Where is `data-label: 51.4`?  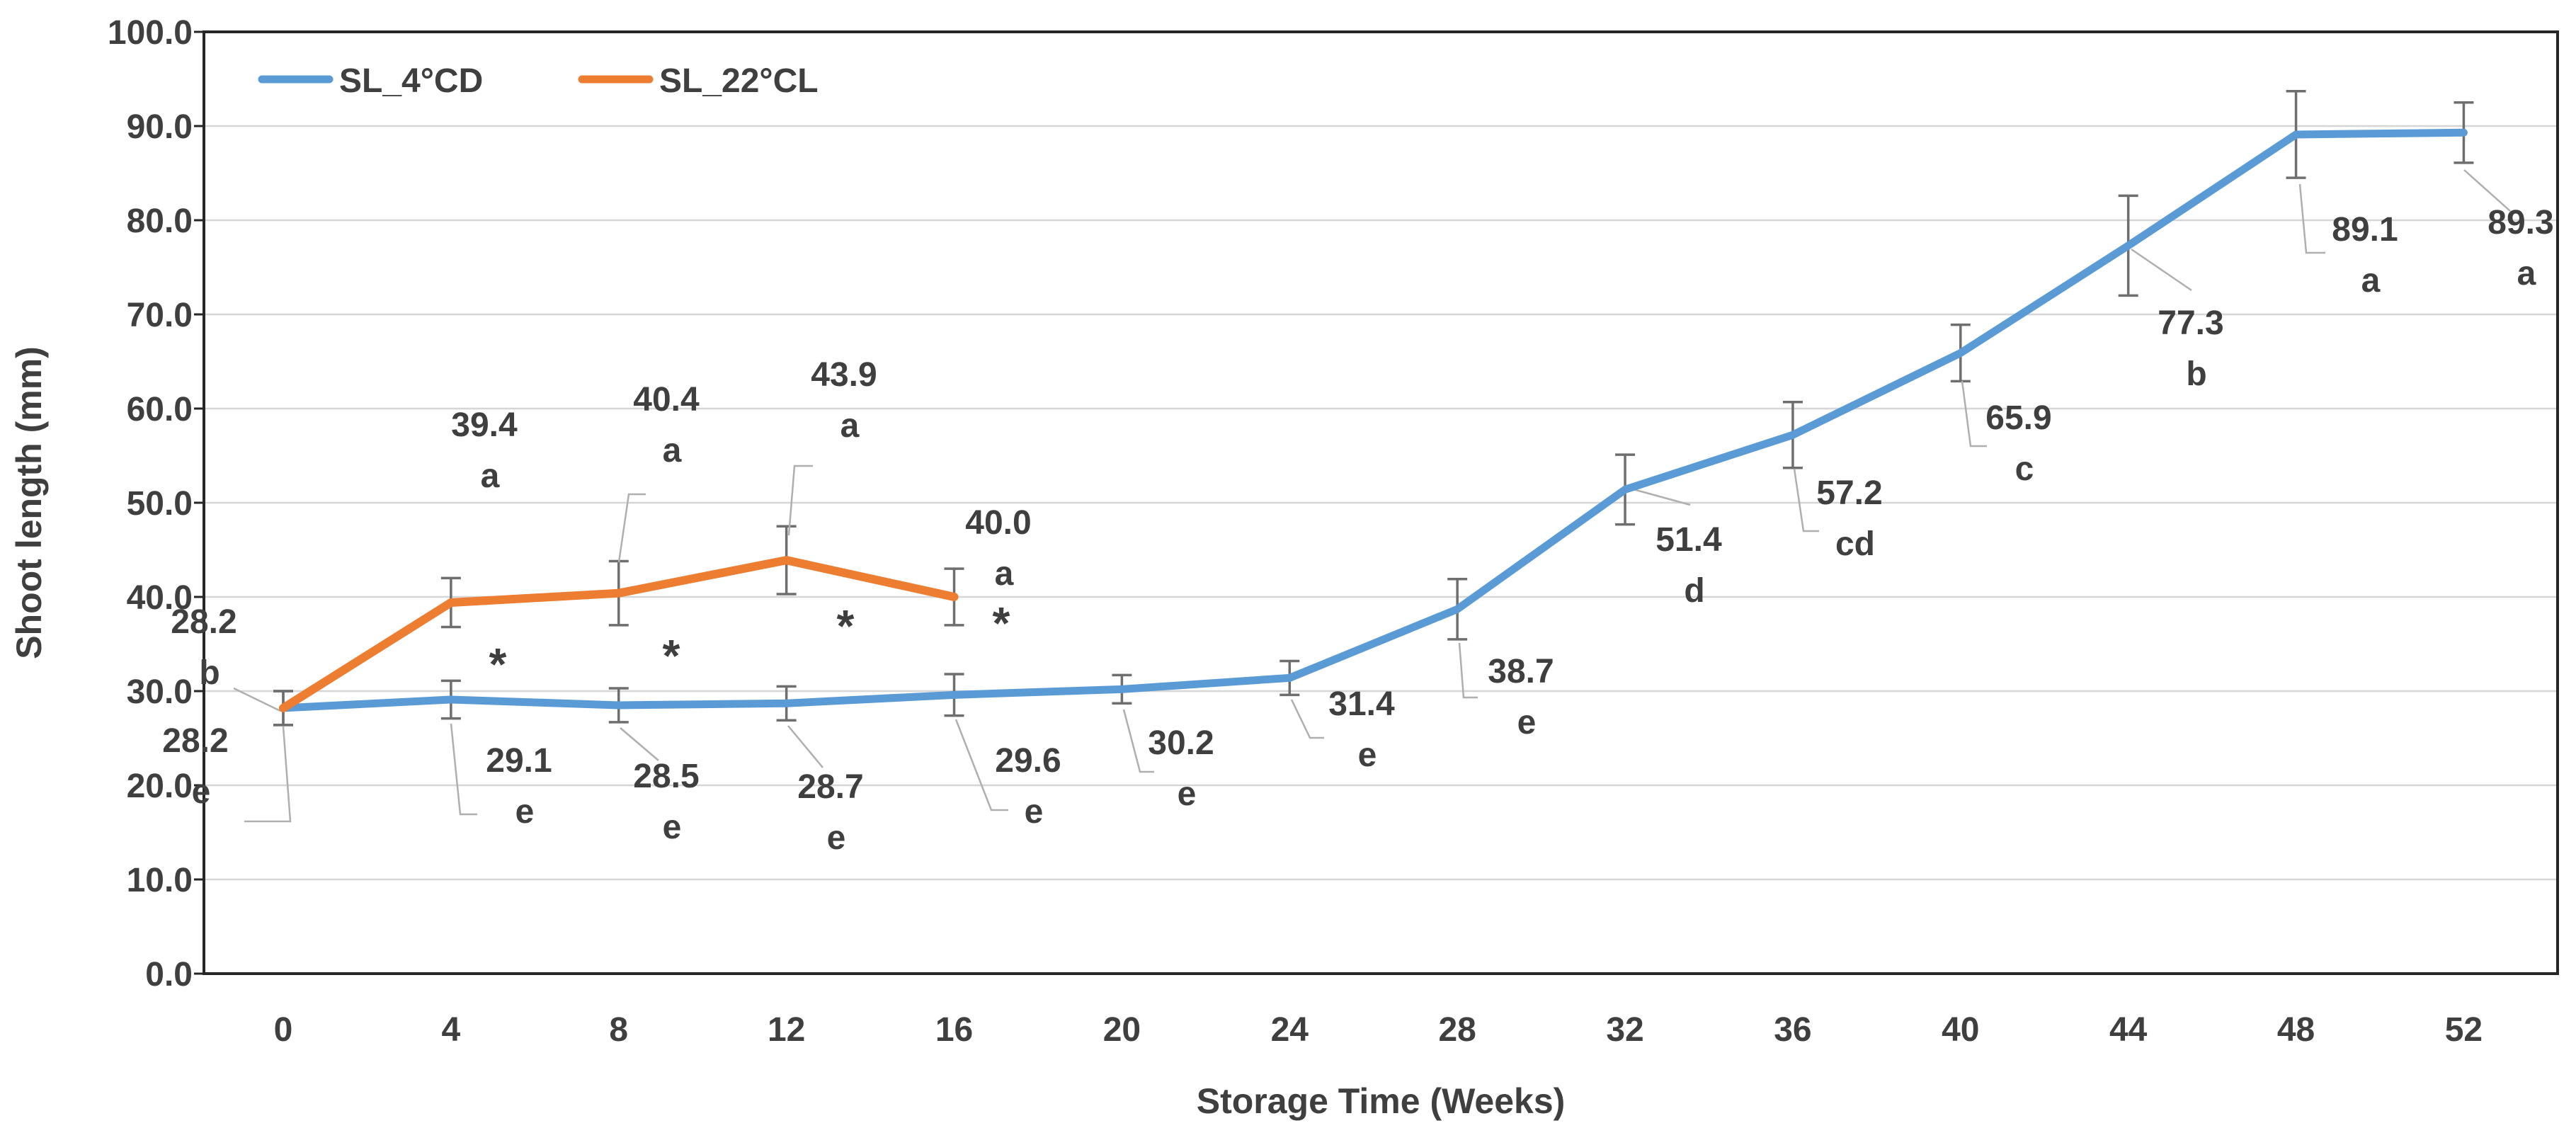
data-label: 51.4 is located at coordinates (1688, 540).